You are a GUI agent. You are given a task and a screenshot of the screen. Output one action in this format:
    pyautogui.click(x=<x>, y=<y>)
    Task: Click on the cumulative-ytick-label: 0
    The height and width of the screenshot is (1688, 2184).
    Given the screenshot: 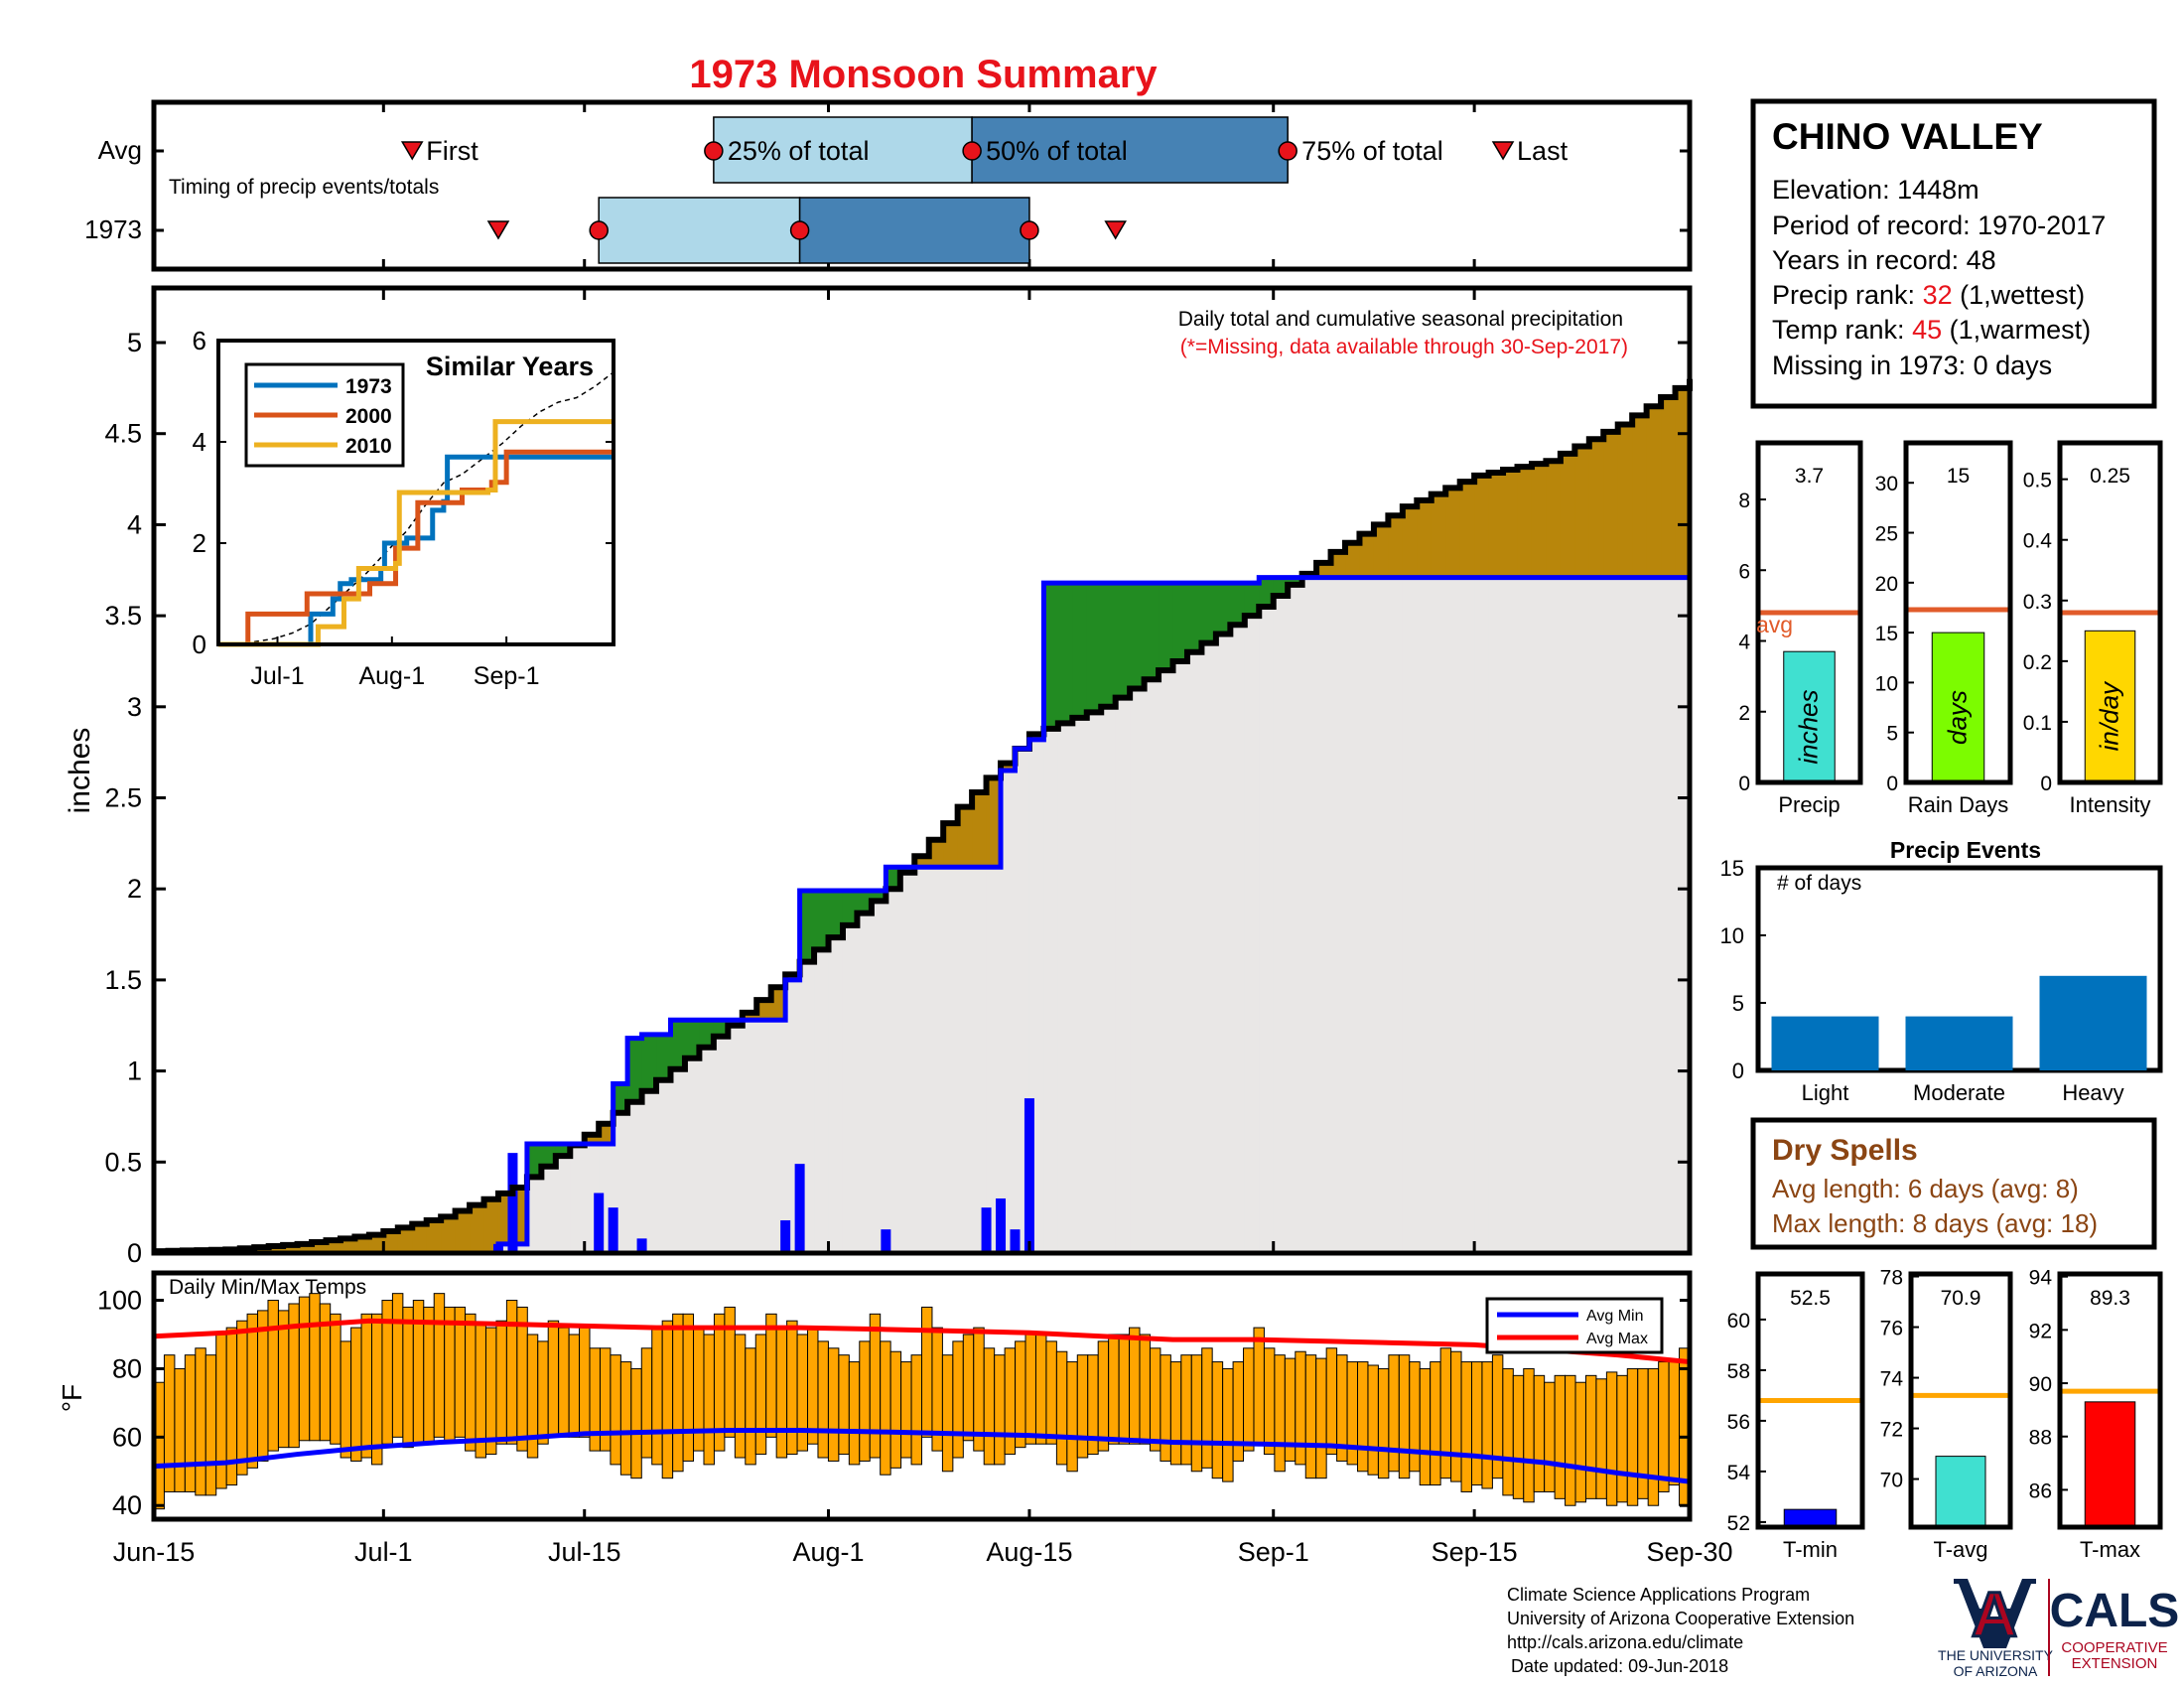 What is the action you would take?
    pyautogui.click(x=134, y=1253)
    